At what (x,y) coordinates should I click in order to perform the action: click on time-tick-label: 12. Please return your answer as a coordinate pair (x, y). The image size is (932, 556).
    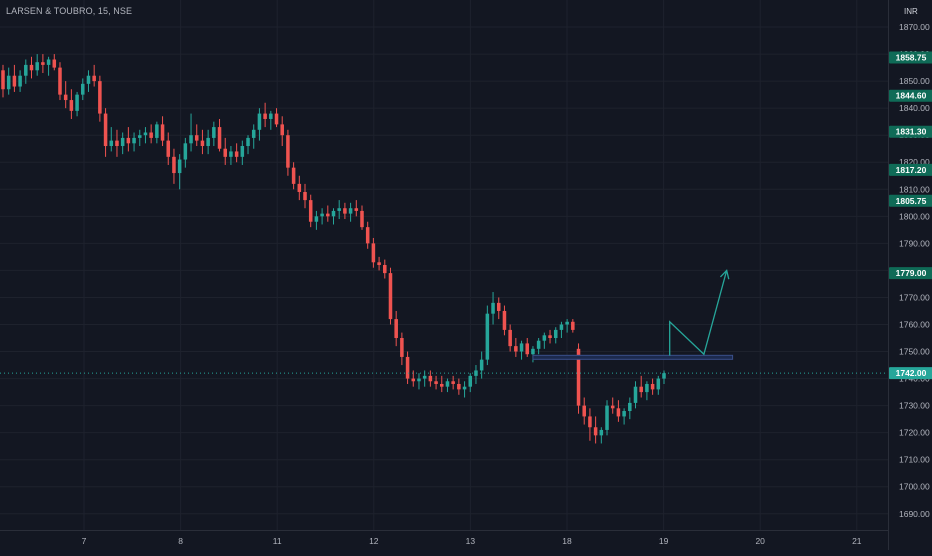
    Looking at the image, I should click on (374, 541).